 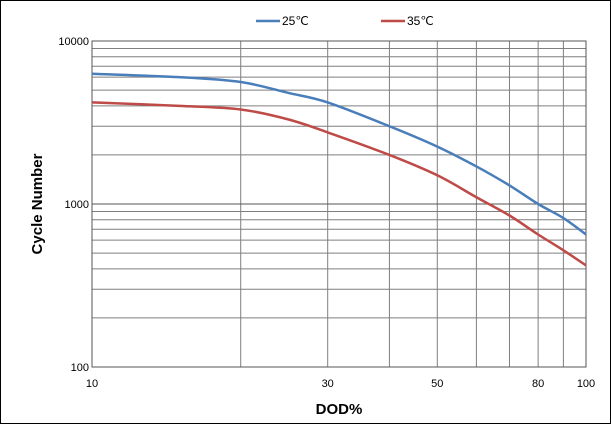 I want to click on x-tick-label: 80, so click(x=538, y=384).